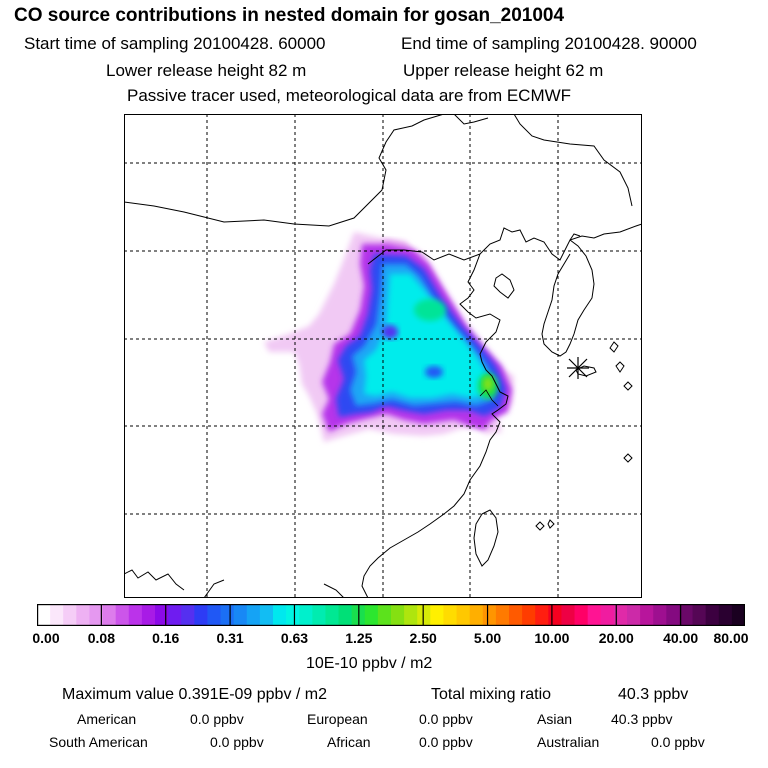  I want to click on total-mixing-label: Total mixing ratio, so click(491, 694).